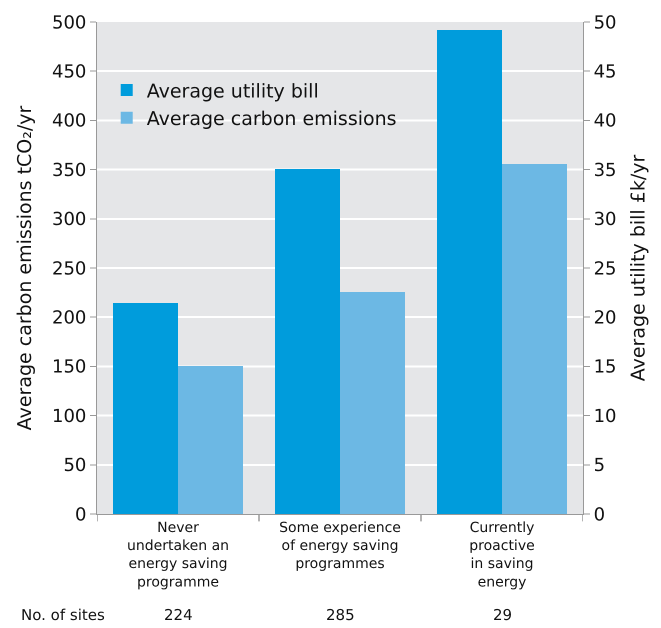 The width and height of the screenshot is (661, 628). Describe the element at coordinates (605, 121) in the screenshot. I see `y2-tick-label: 40` at that location.